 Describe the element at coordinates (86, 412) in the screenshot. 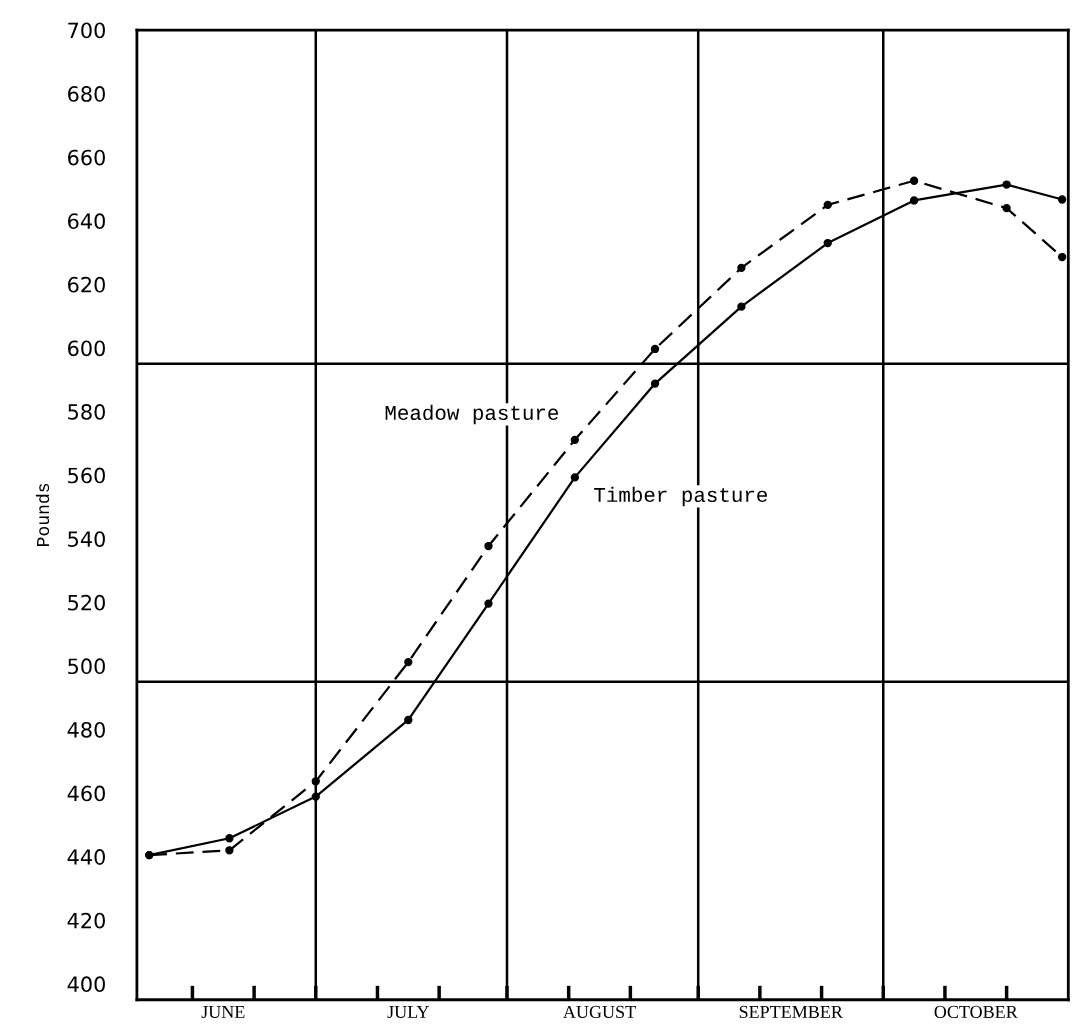

I see `y-tick-label: 580` at that location.